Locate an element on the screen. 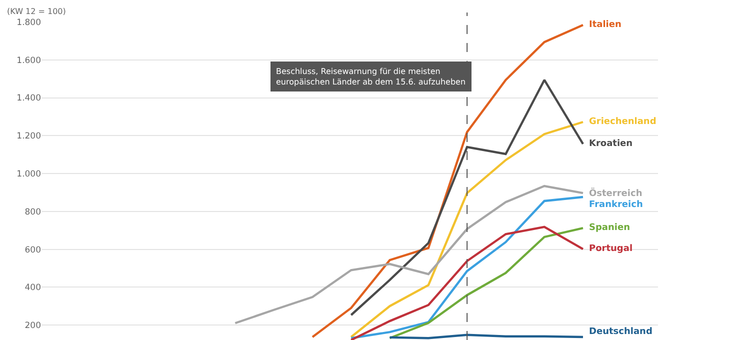 The image size is (730, 340). y-axis-title: (KW 12 = 100) is located at coordinates (36, 11).